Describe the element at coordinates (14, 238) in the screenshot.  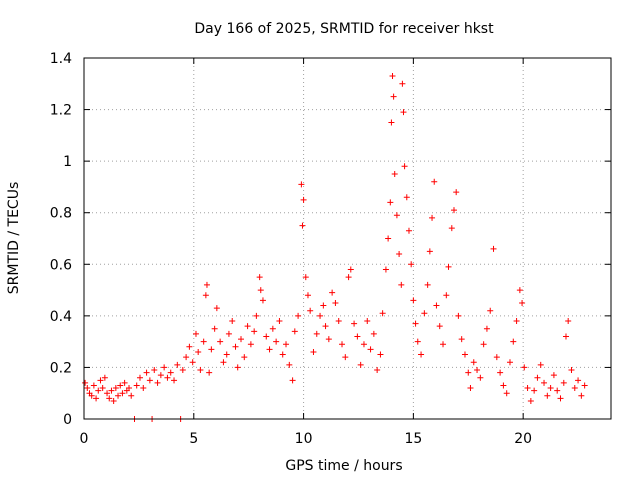
I see `y-axis-label: SRMTID / TECUs` at that location.